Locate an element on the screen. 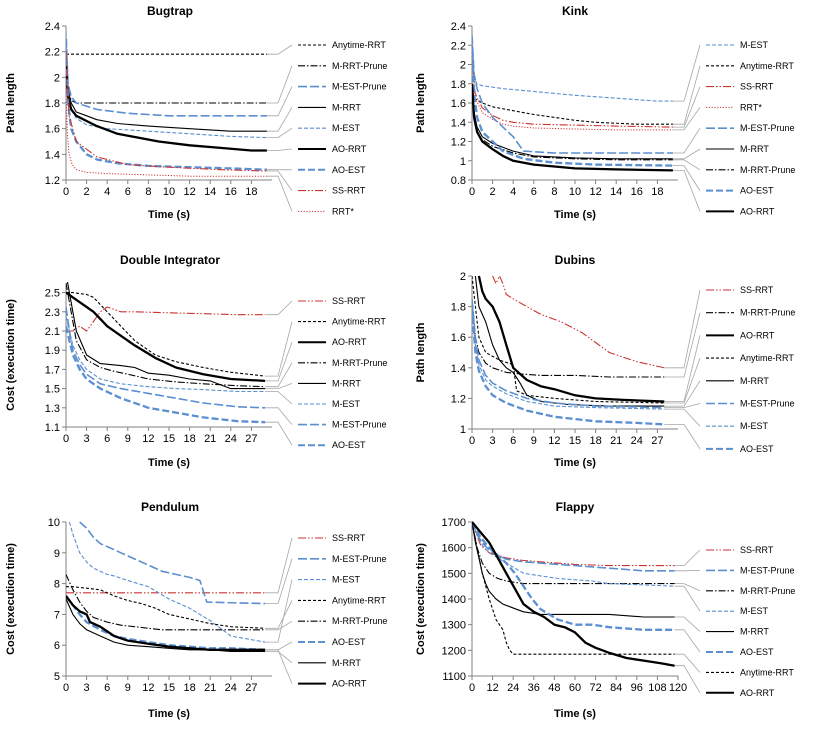 This screenshot has height=742, width=814. chart-title: Pendulum is located at coordinates (170, 507).